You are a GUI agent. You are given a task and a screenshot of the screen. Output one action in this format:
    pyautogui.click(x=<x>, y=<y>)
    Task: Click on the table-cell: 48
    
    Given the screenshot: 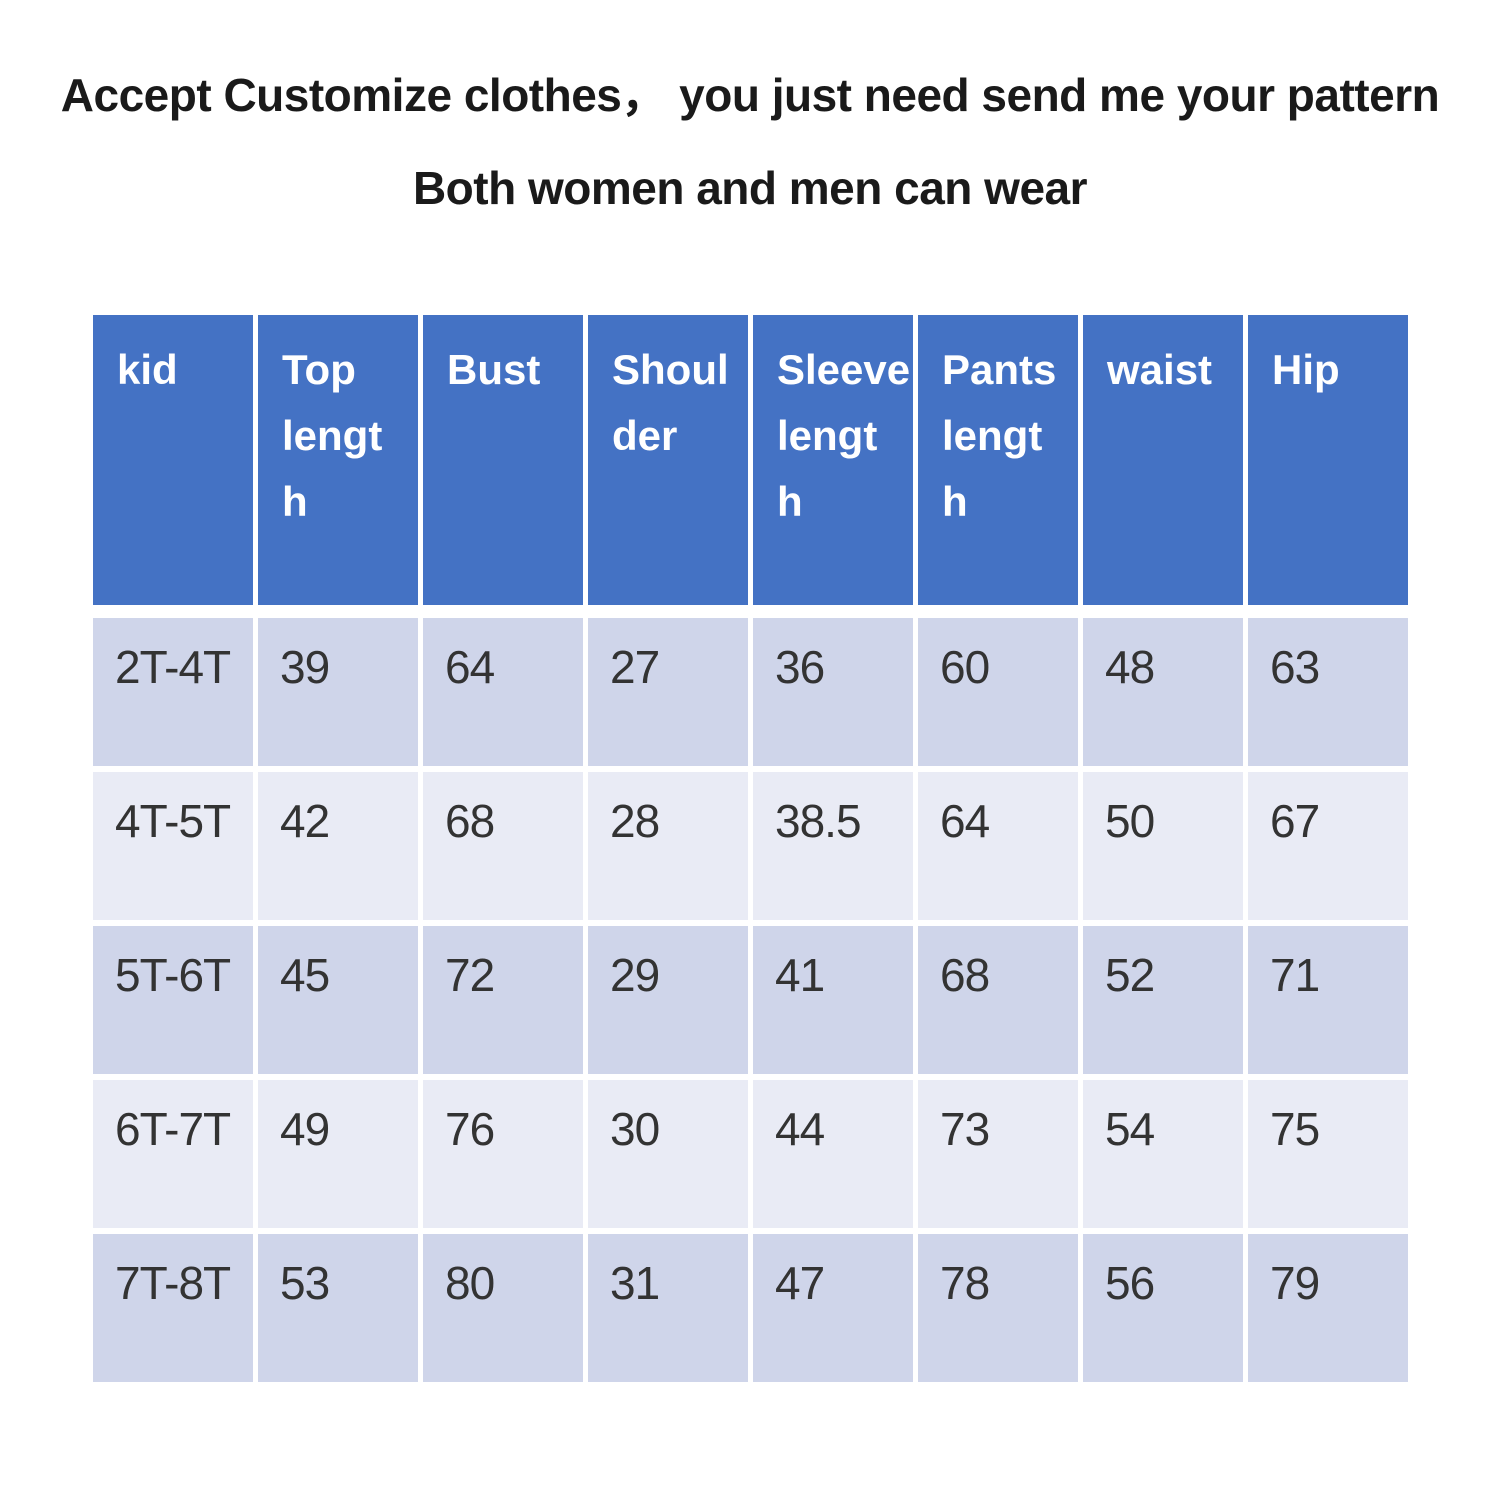 What is the action you would take?
    pyautogui.click(x=1163, y=692)
    